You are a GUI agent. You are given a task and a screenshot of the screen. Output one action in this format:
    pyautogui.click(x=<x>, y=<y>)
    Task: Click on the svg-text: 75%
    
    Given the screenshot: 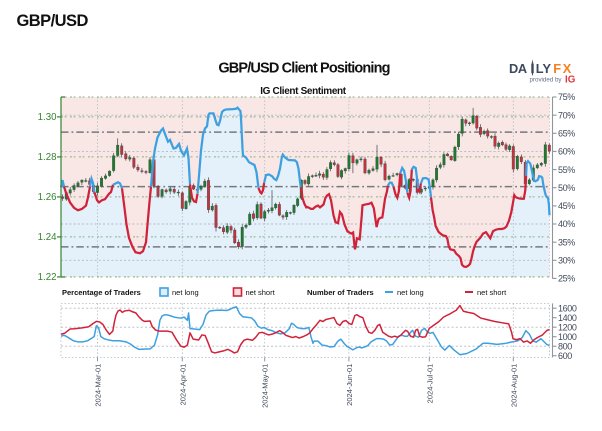 What is the action you would take?
    pyautogui.click(x=566, y=97)
    